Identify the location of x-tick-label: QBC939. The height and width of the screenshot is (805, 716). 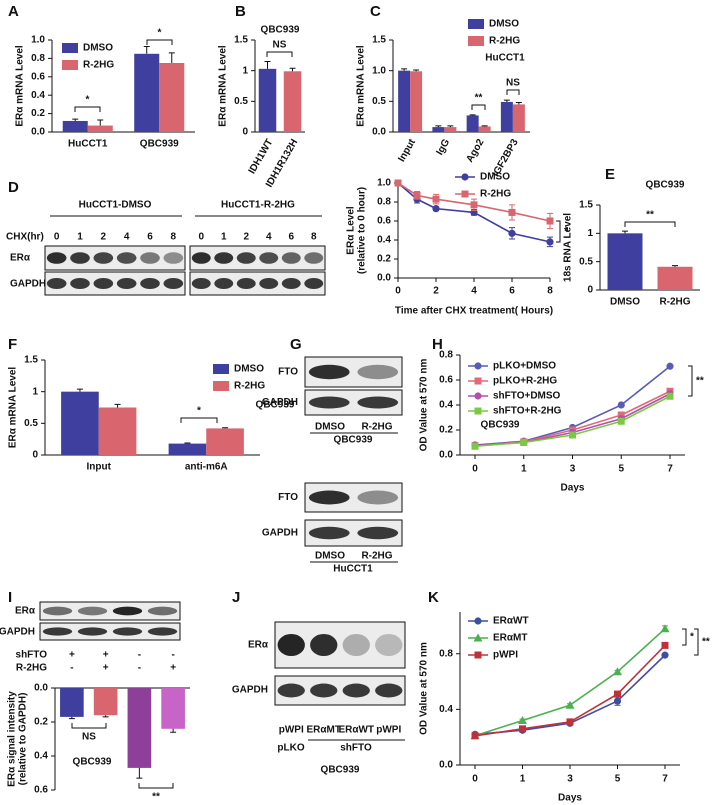
(159, 144).